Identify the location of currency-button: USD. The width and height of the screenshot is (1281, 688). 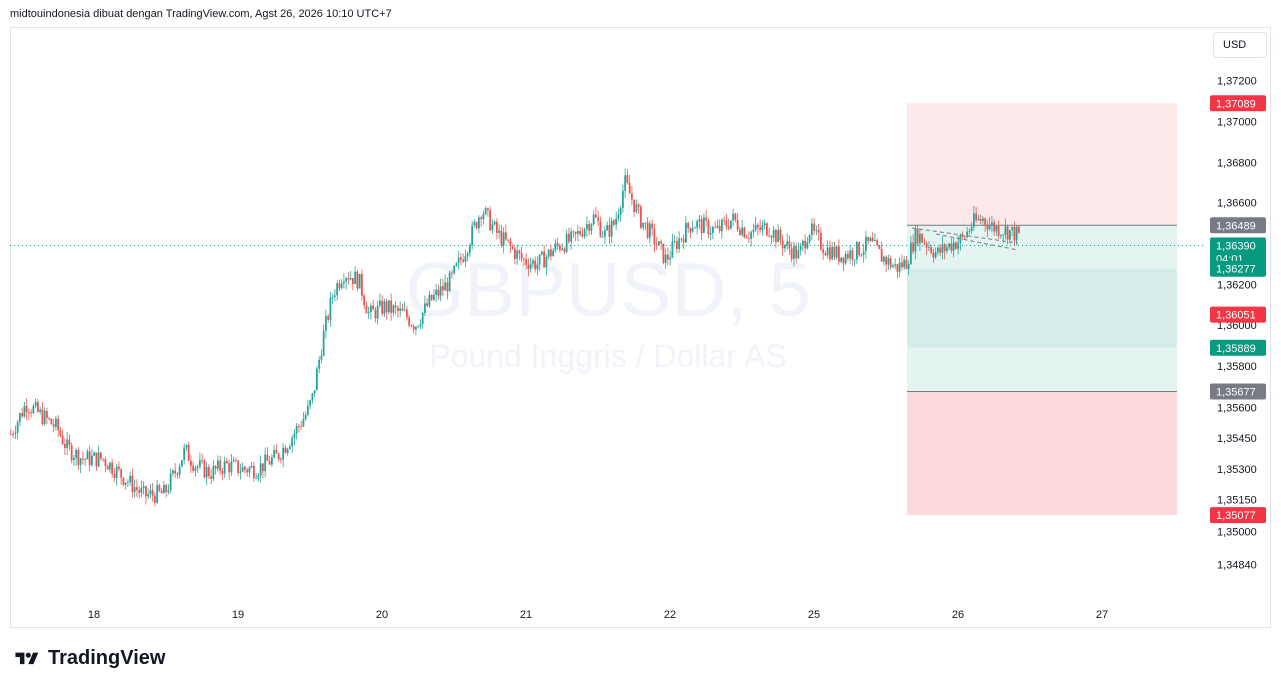
(1240, 45).